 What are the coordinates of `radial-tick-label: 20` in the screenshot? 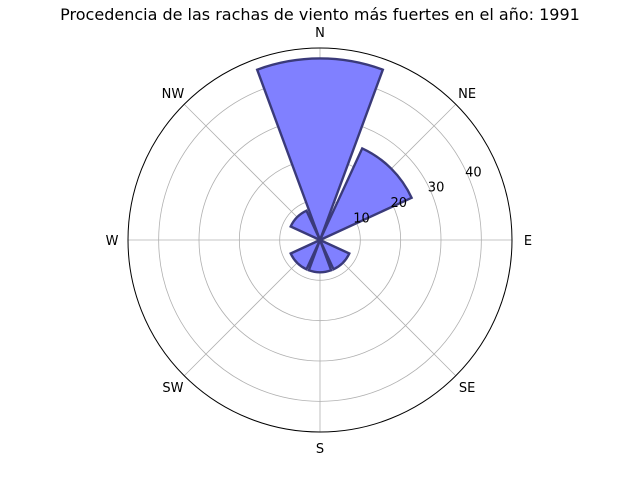 It's located at (399, 203).